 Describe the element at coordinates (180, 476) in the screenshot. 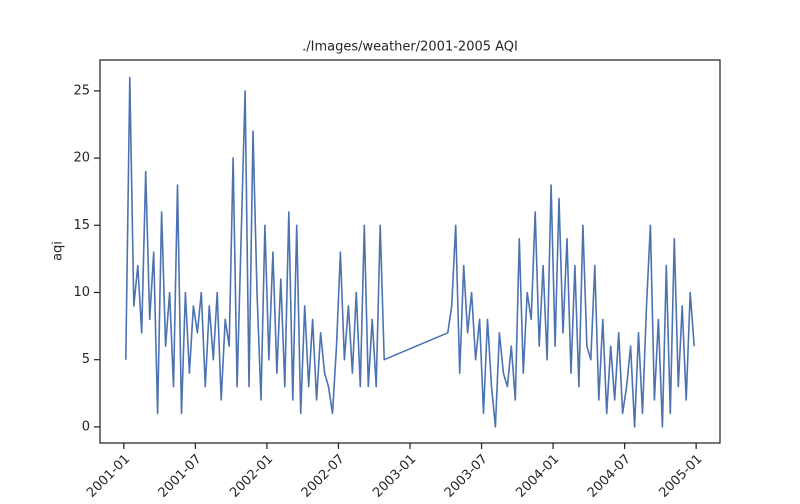

I see `x-tick-label: 2001-07` at that location.